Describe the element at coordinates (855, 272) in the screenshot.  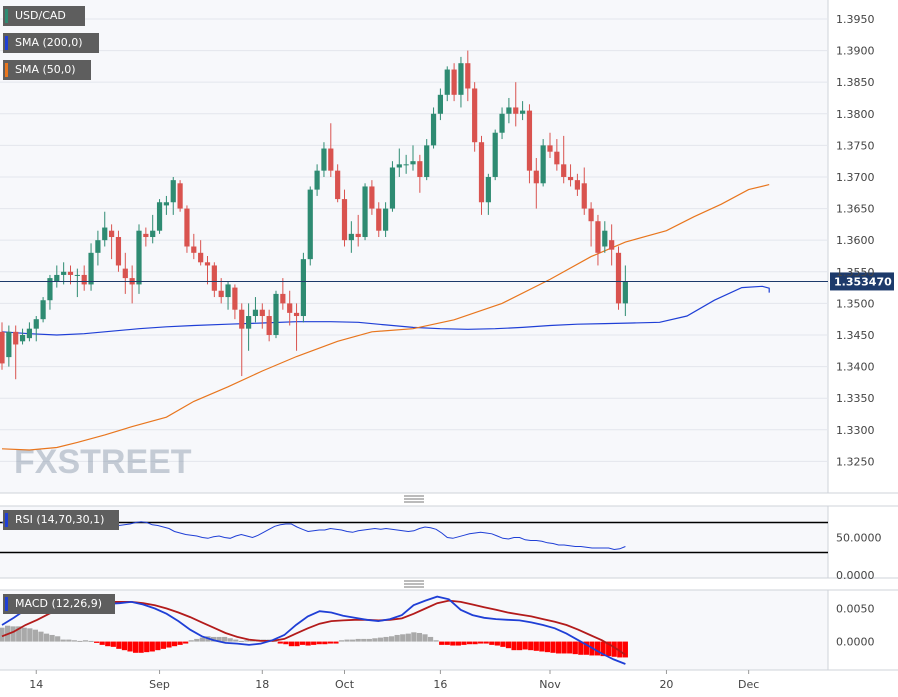
I see `price-tick-label: 1.3550` at that location.